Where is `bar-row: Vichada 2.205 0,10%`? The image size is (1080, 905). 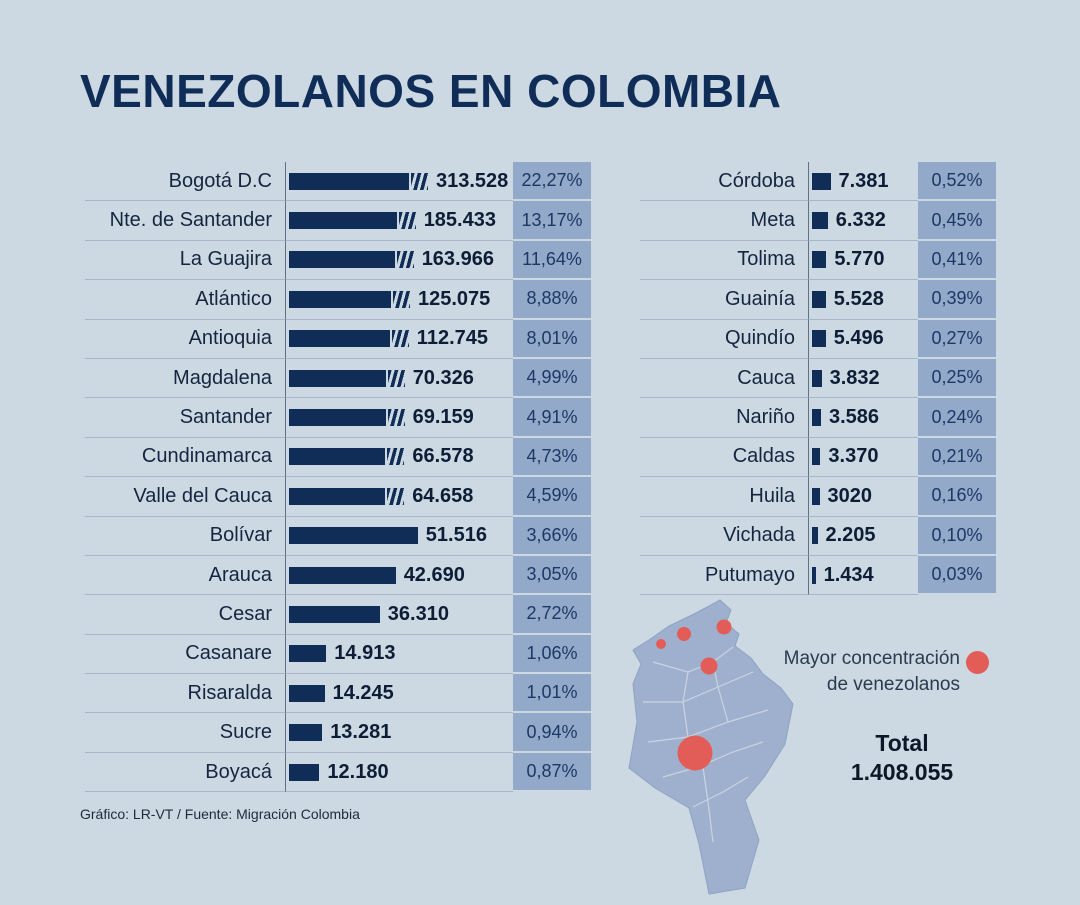
bar-row: Vichada 2.205 0,10% is located at coordinates (818, 536).